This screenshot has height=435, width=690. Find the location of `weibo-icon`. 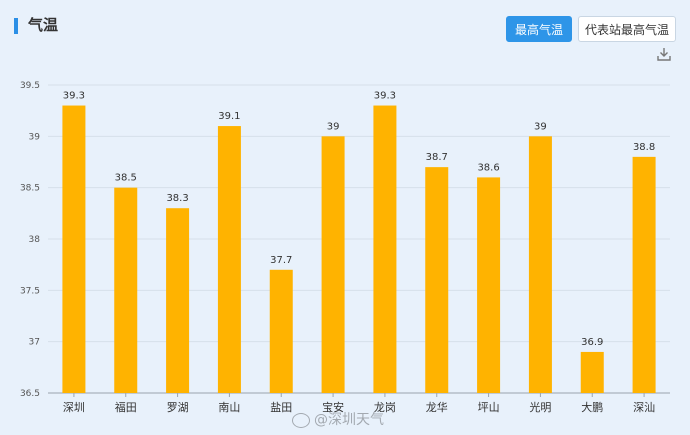

weibo-icon is located at coordinates (301, 420).